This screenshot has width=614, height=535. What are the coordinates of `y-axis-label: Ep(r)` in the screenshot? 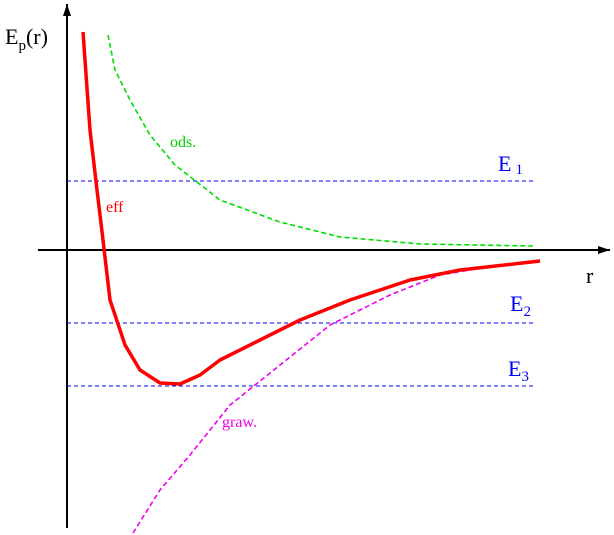 It's located at (26, 39).